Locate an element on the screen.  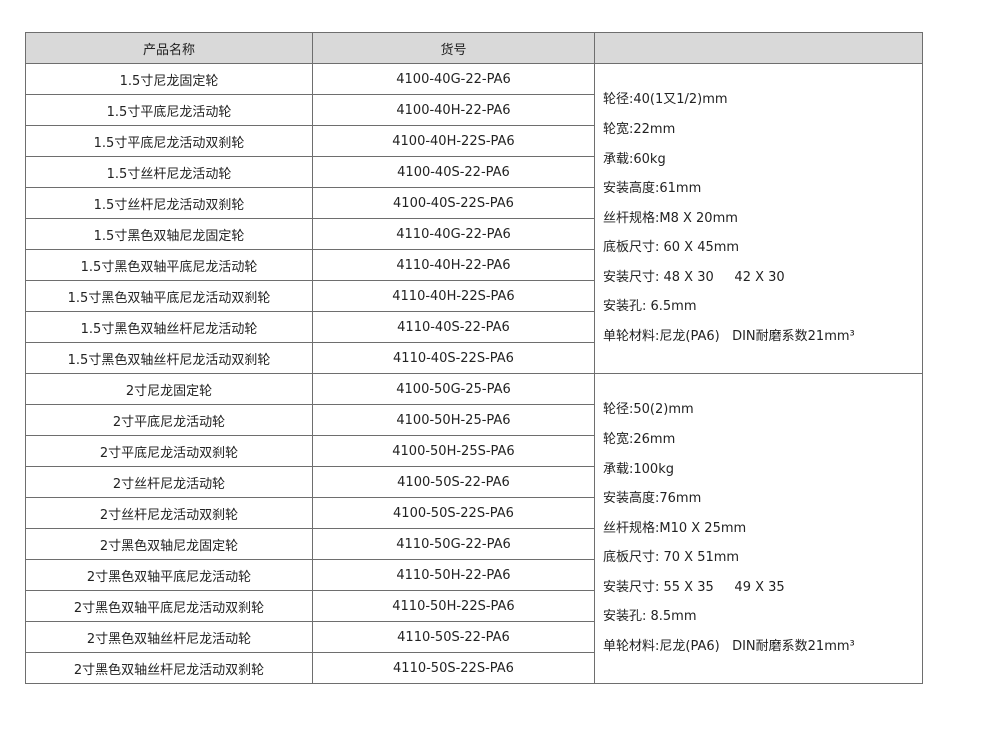
item-code-cell: 4110-40S-22-PA6 is located at coordinates (453, 327).